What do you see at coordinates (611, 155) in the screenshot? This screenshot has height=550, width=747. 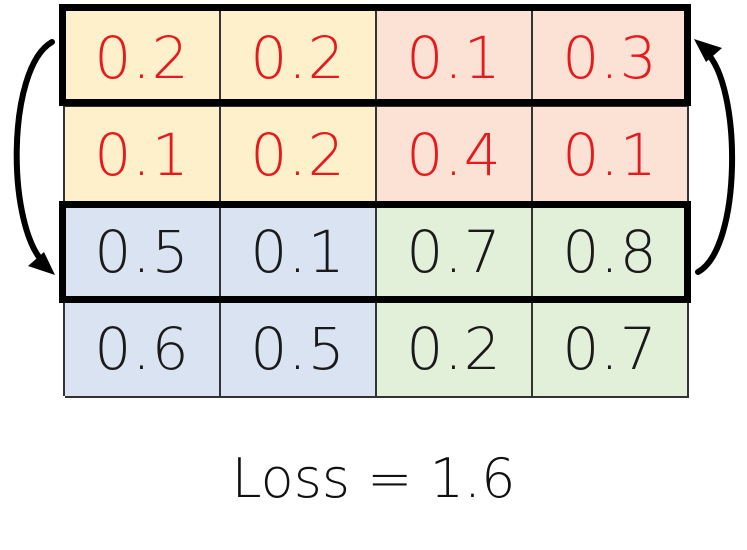 I see `grid-cell-r2-c4: 0.1` at bounding box center [611, 155].